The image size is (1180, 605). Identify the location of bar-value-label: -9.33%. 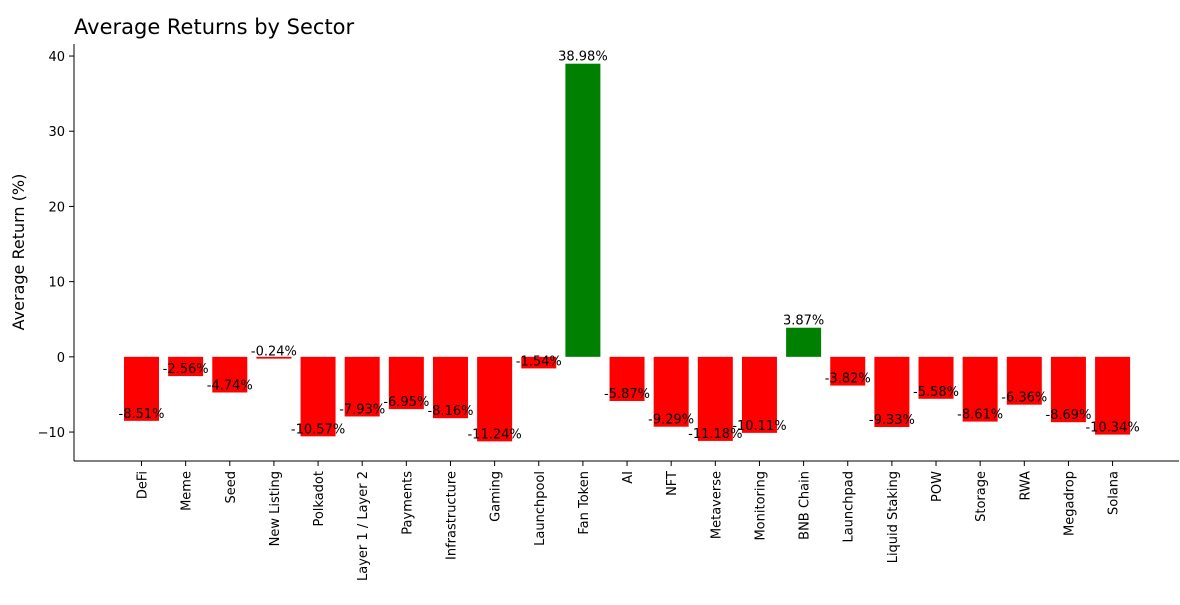
(892, 420).